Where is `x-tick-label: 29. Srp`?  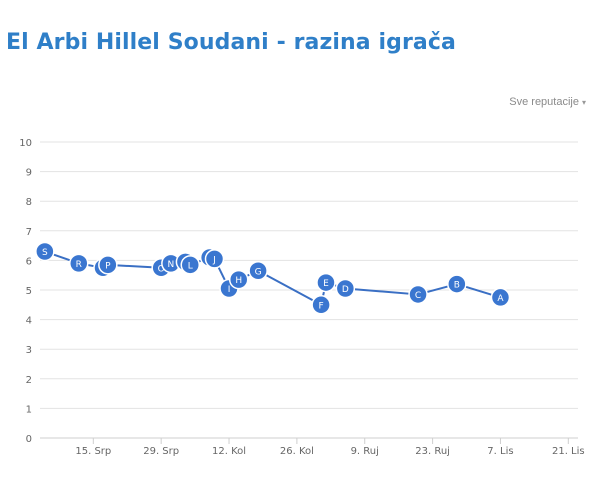 x-tick-label: 29. Srp is located at coordinates (161, 451).